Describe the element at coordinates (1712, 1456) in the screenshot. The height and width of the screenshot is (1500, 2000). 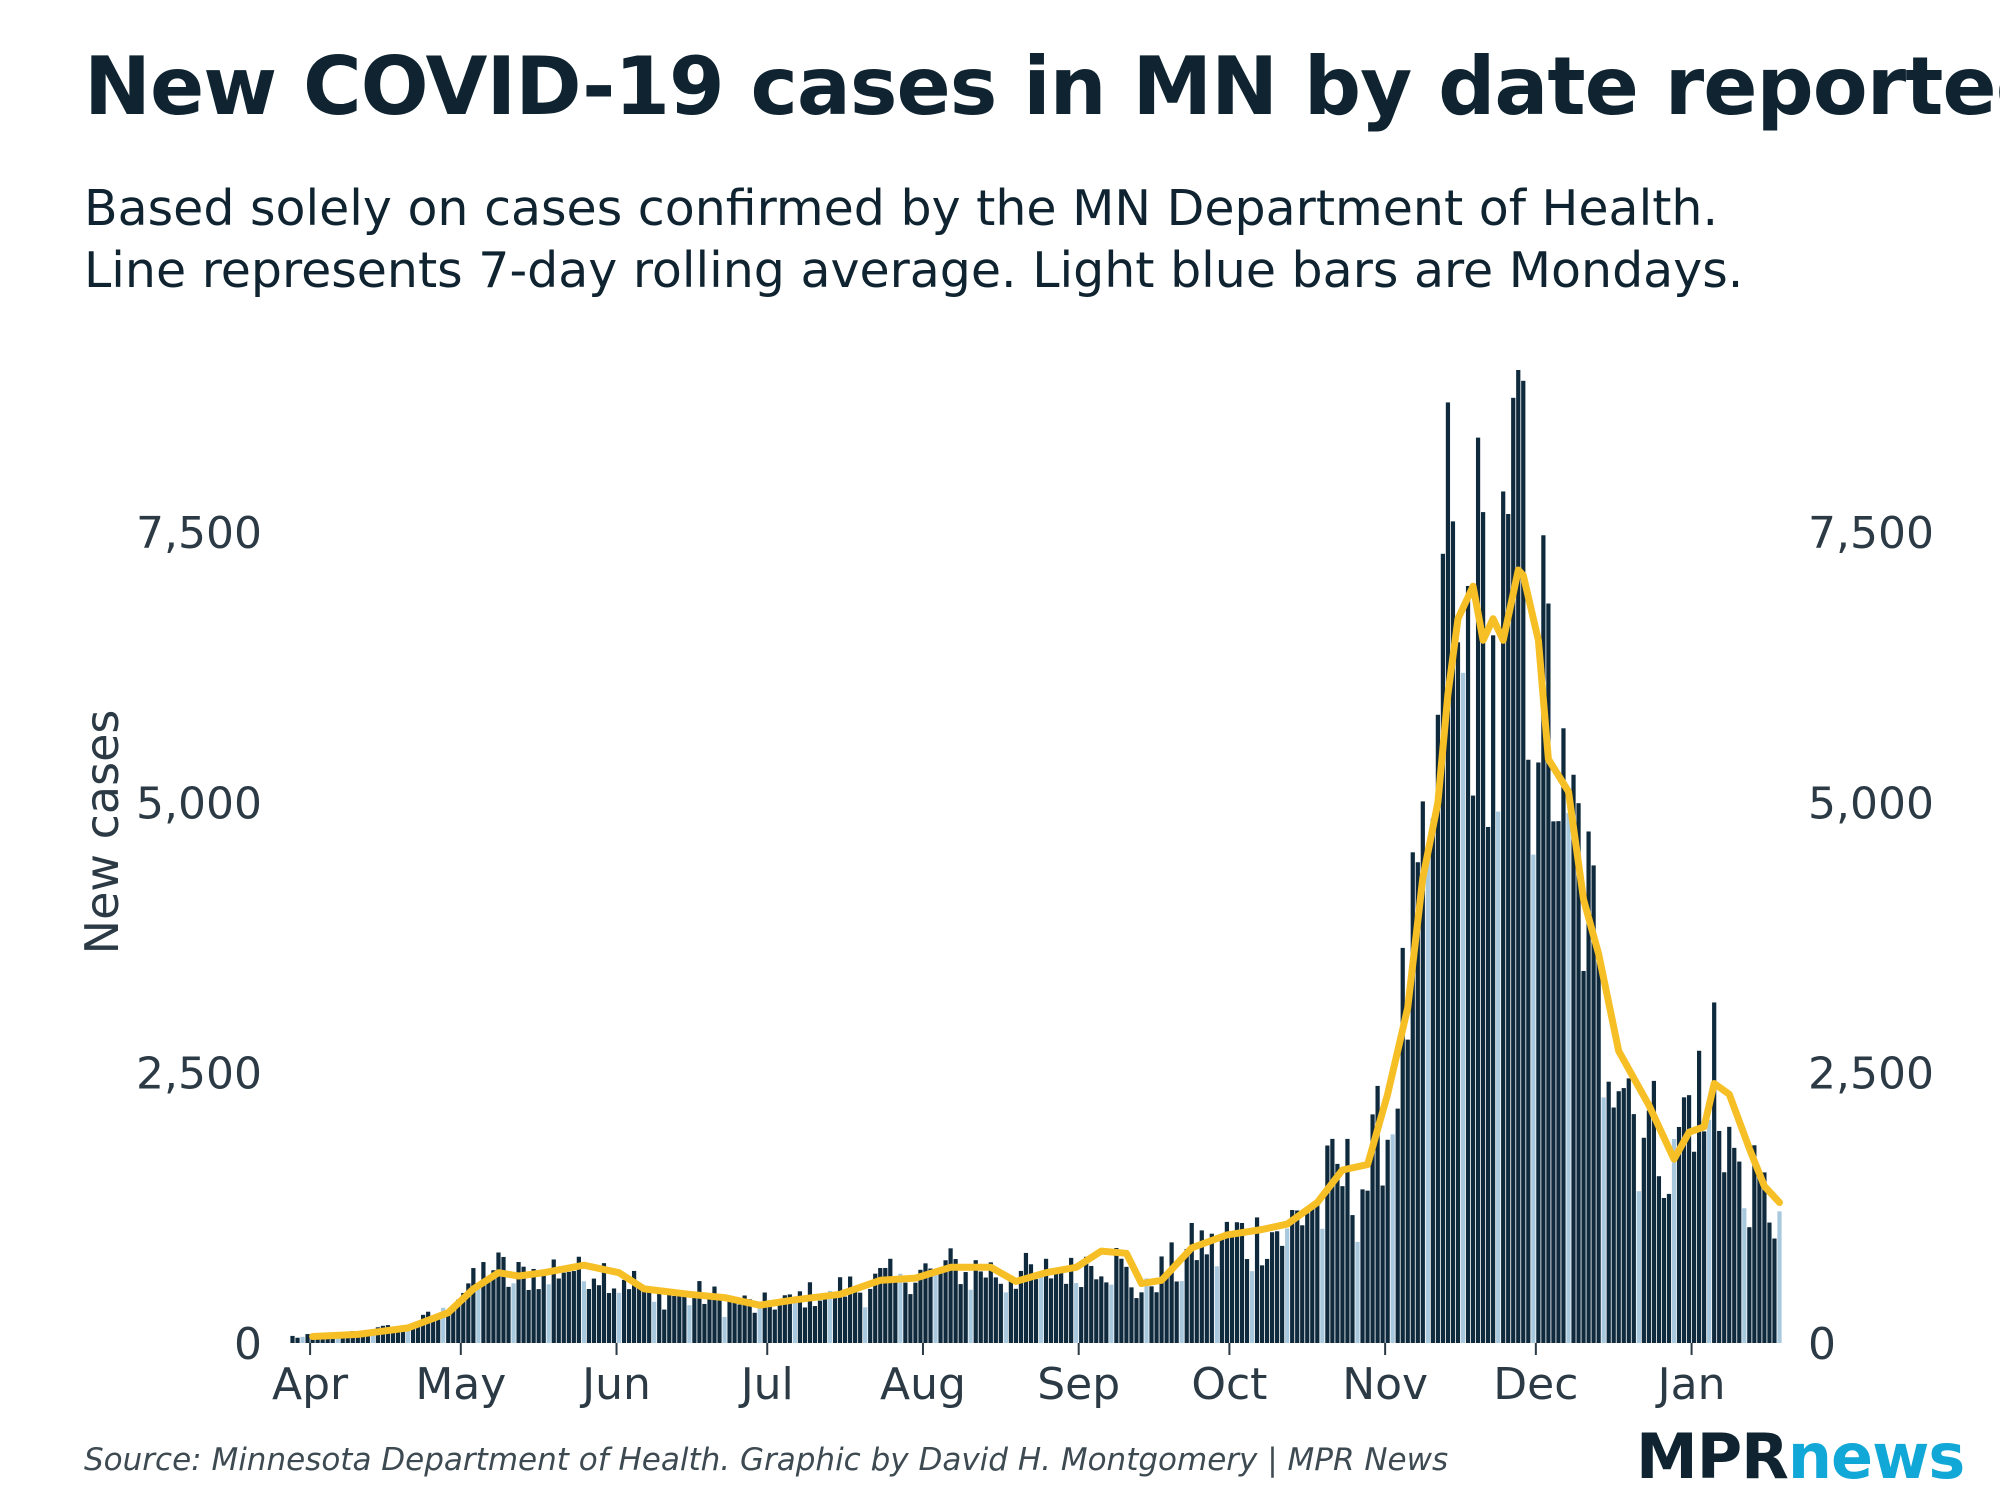
I see `logo-mpr: MPR` at that location.